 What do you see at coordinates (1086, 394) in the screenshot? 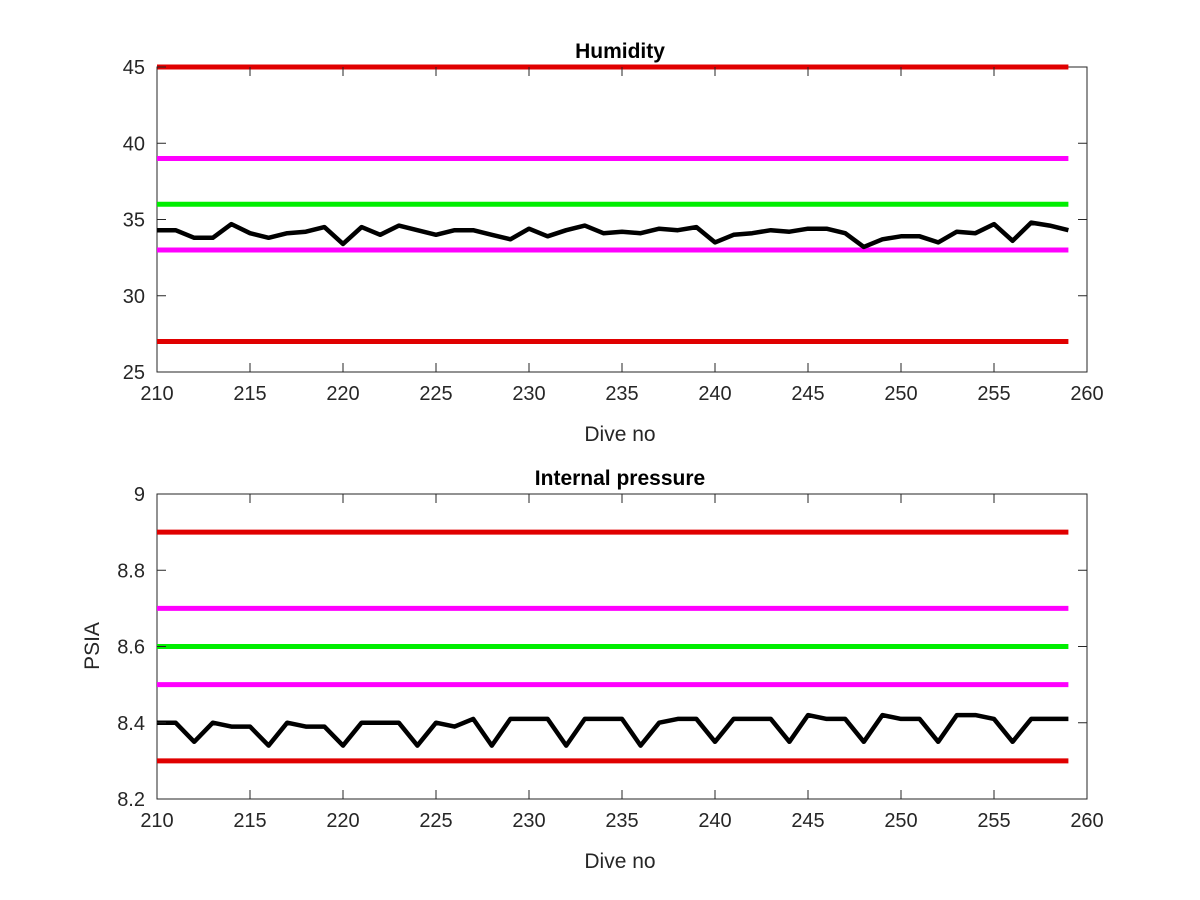
I see `humidity-x-tick-label: 260` at bounding box center [1086, 394].